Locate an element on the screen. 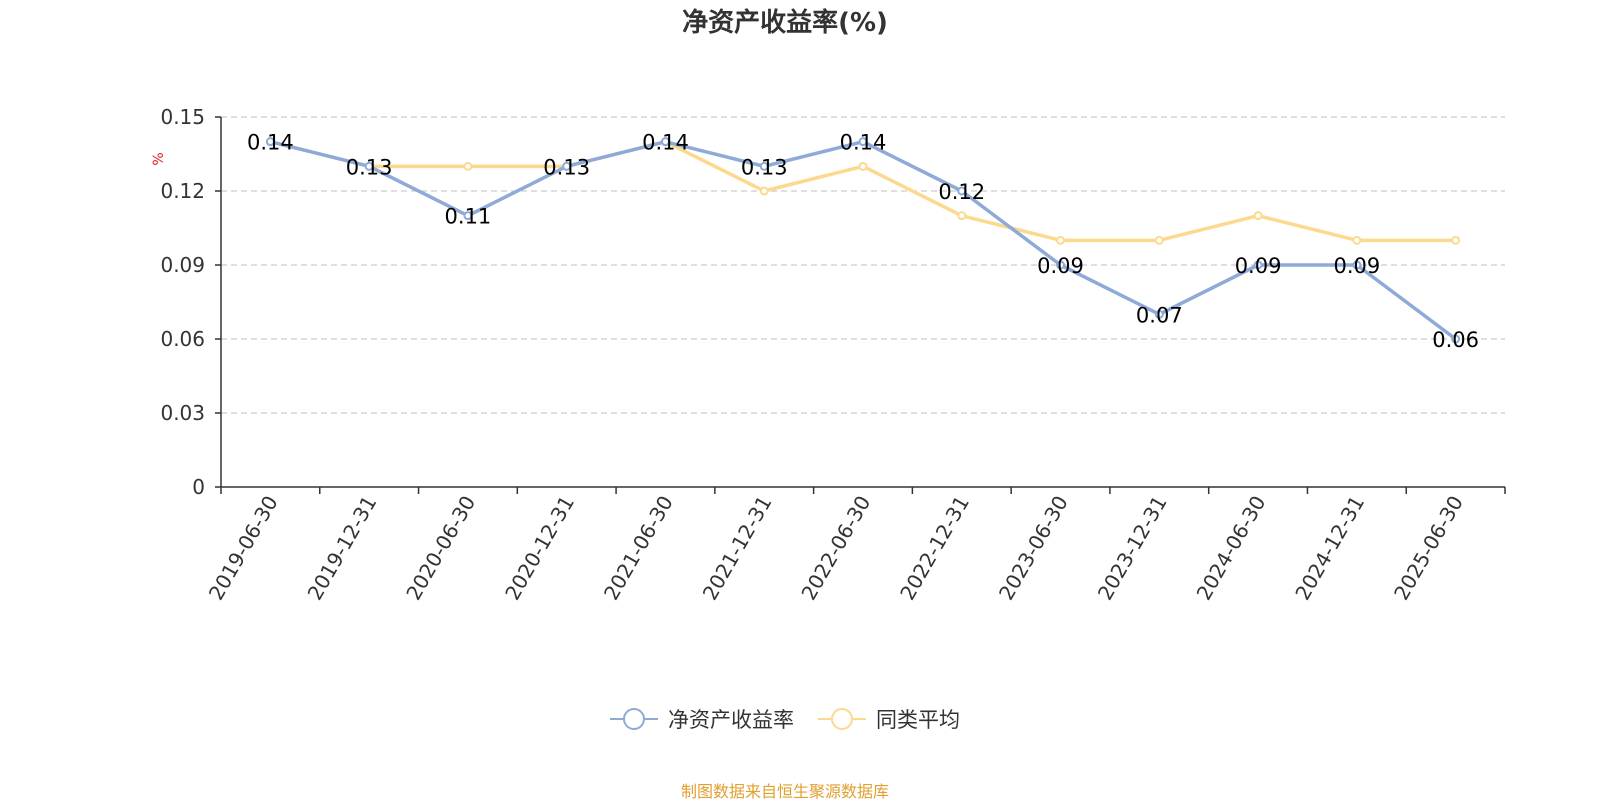 The width and height of the screenshot is (1600, 802). y-tick-label: 0 is located at coordinates (198, 487).